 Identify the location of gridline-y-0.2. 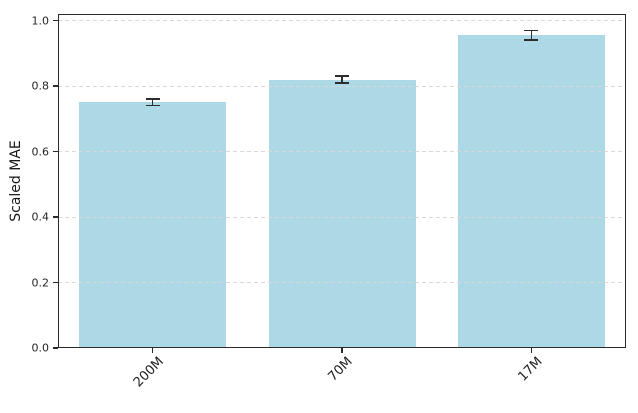
(342, 282).